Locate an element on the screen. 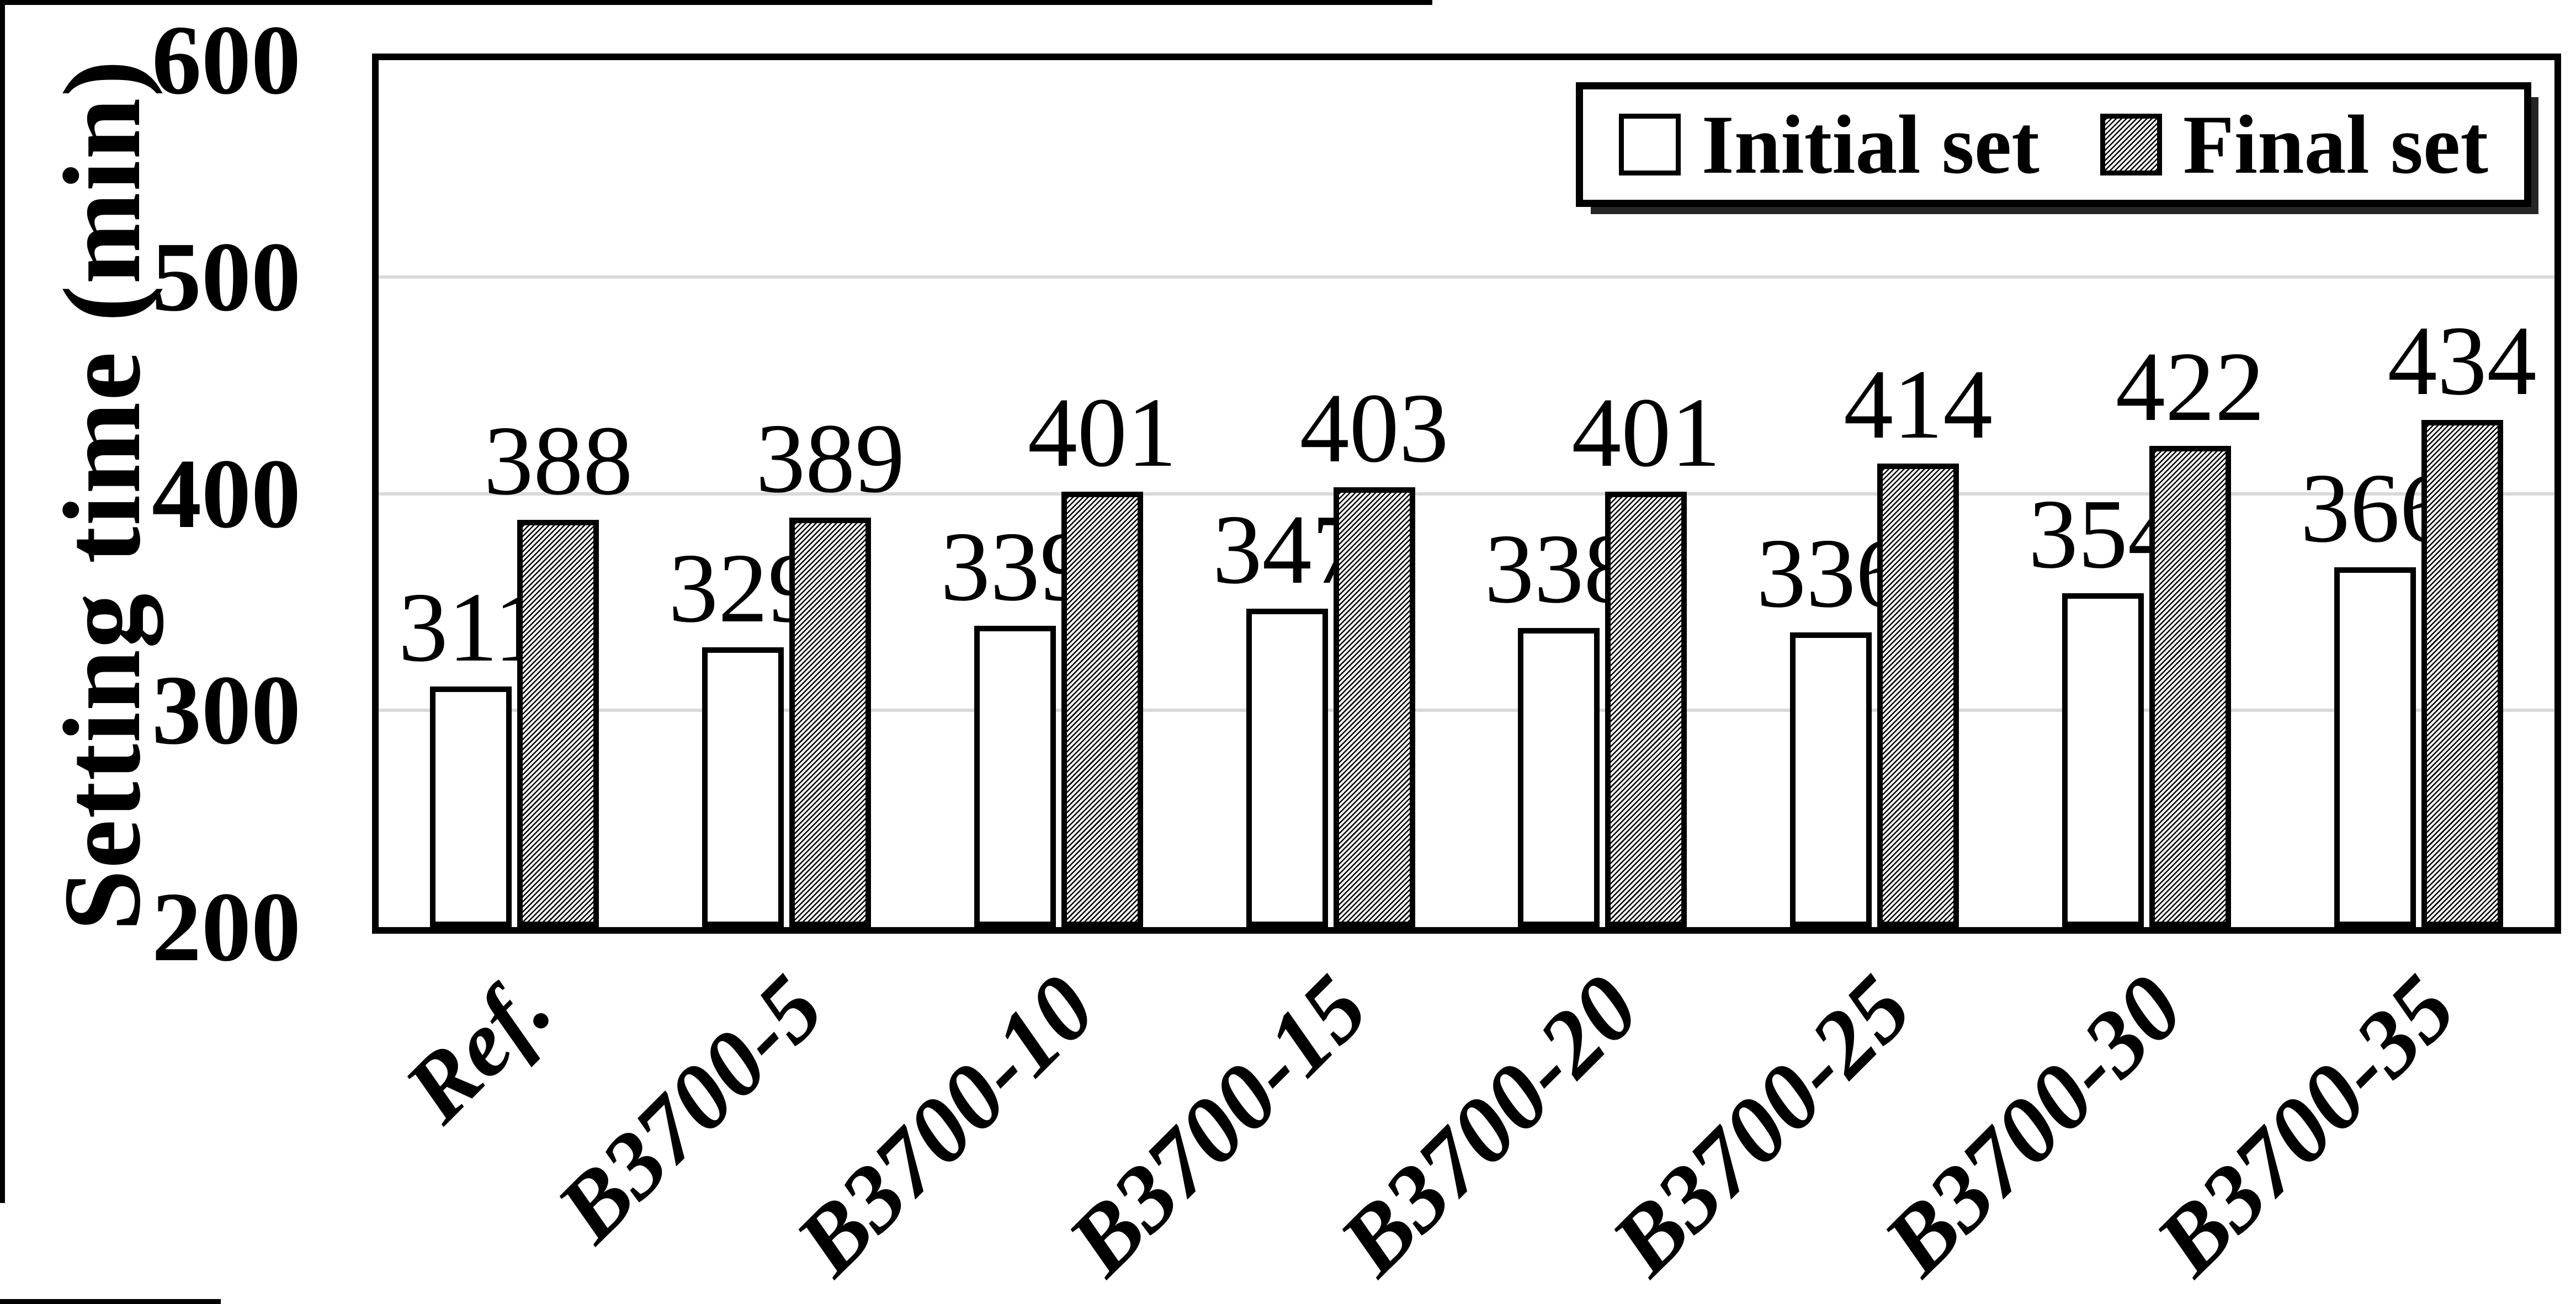 The image size is (2576, 1304). legend-swatch-initial-set-icon is located at coordinates (1649, 144).